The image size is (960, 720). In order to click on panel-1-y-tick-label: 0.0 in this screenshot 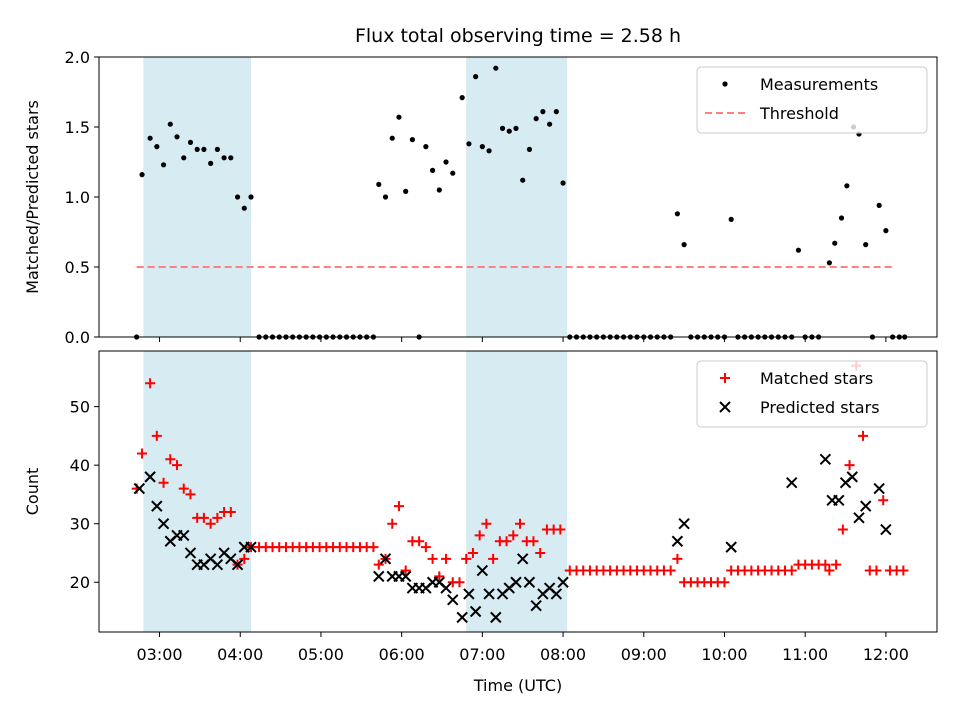, I will do `click(77, 337)`.